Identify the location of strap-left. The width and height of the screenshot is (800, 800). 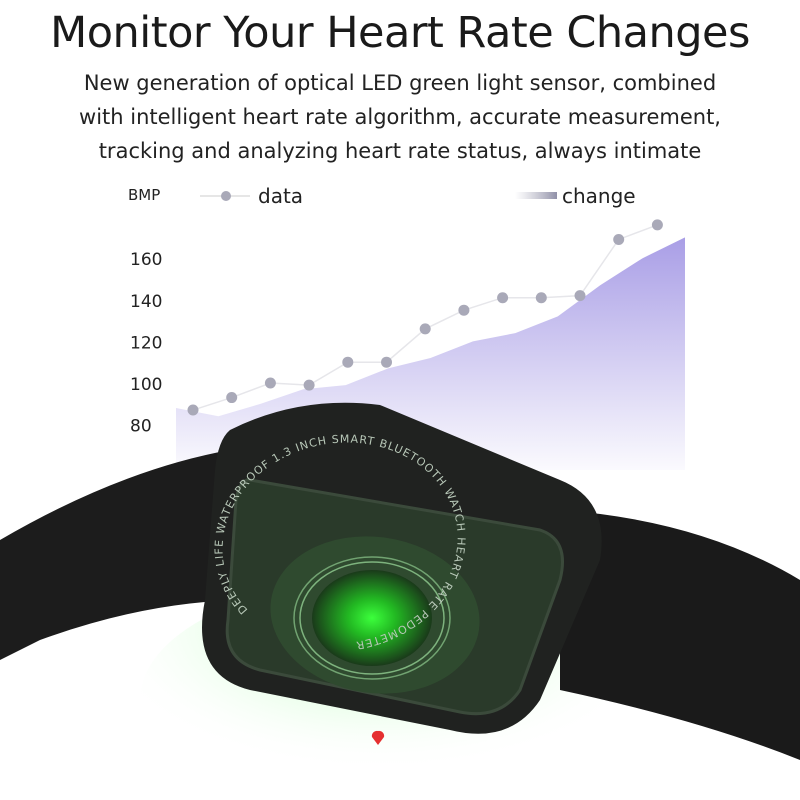
(125, 555).